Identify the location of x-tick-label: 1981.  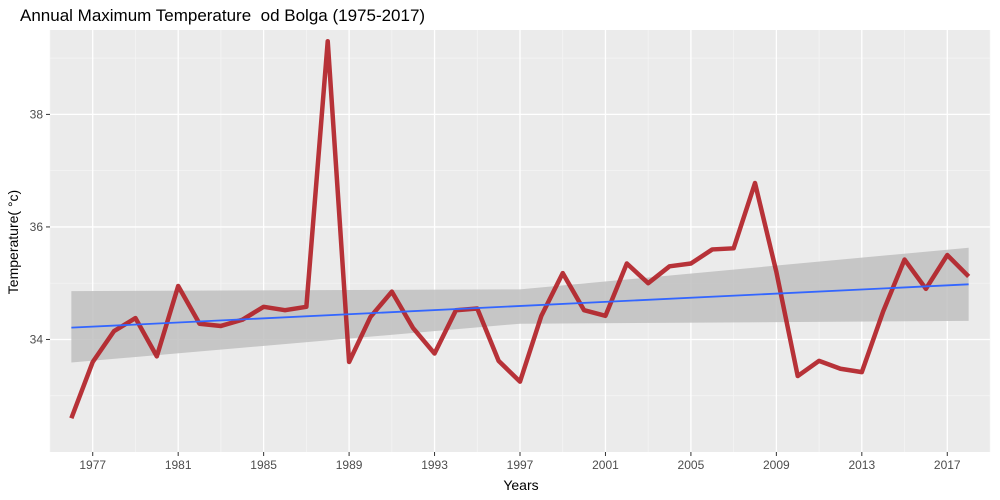
(178, 465).